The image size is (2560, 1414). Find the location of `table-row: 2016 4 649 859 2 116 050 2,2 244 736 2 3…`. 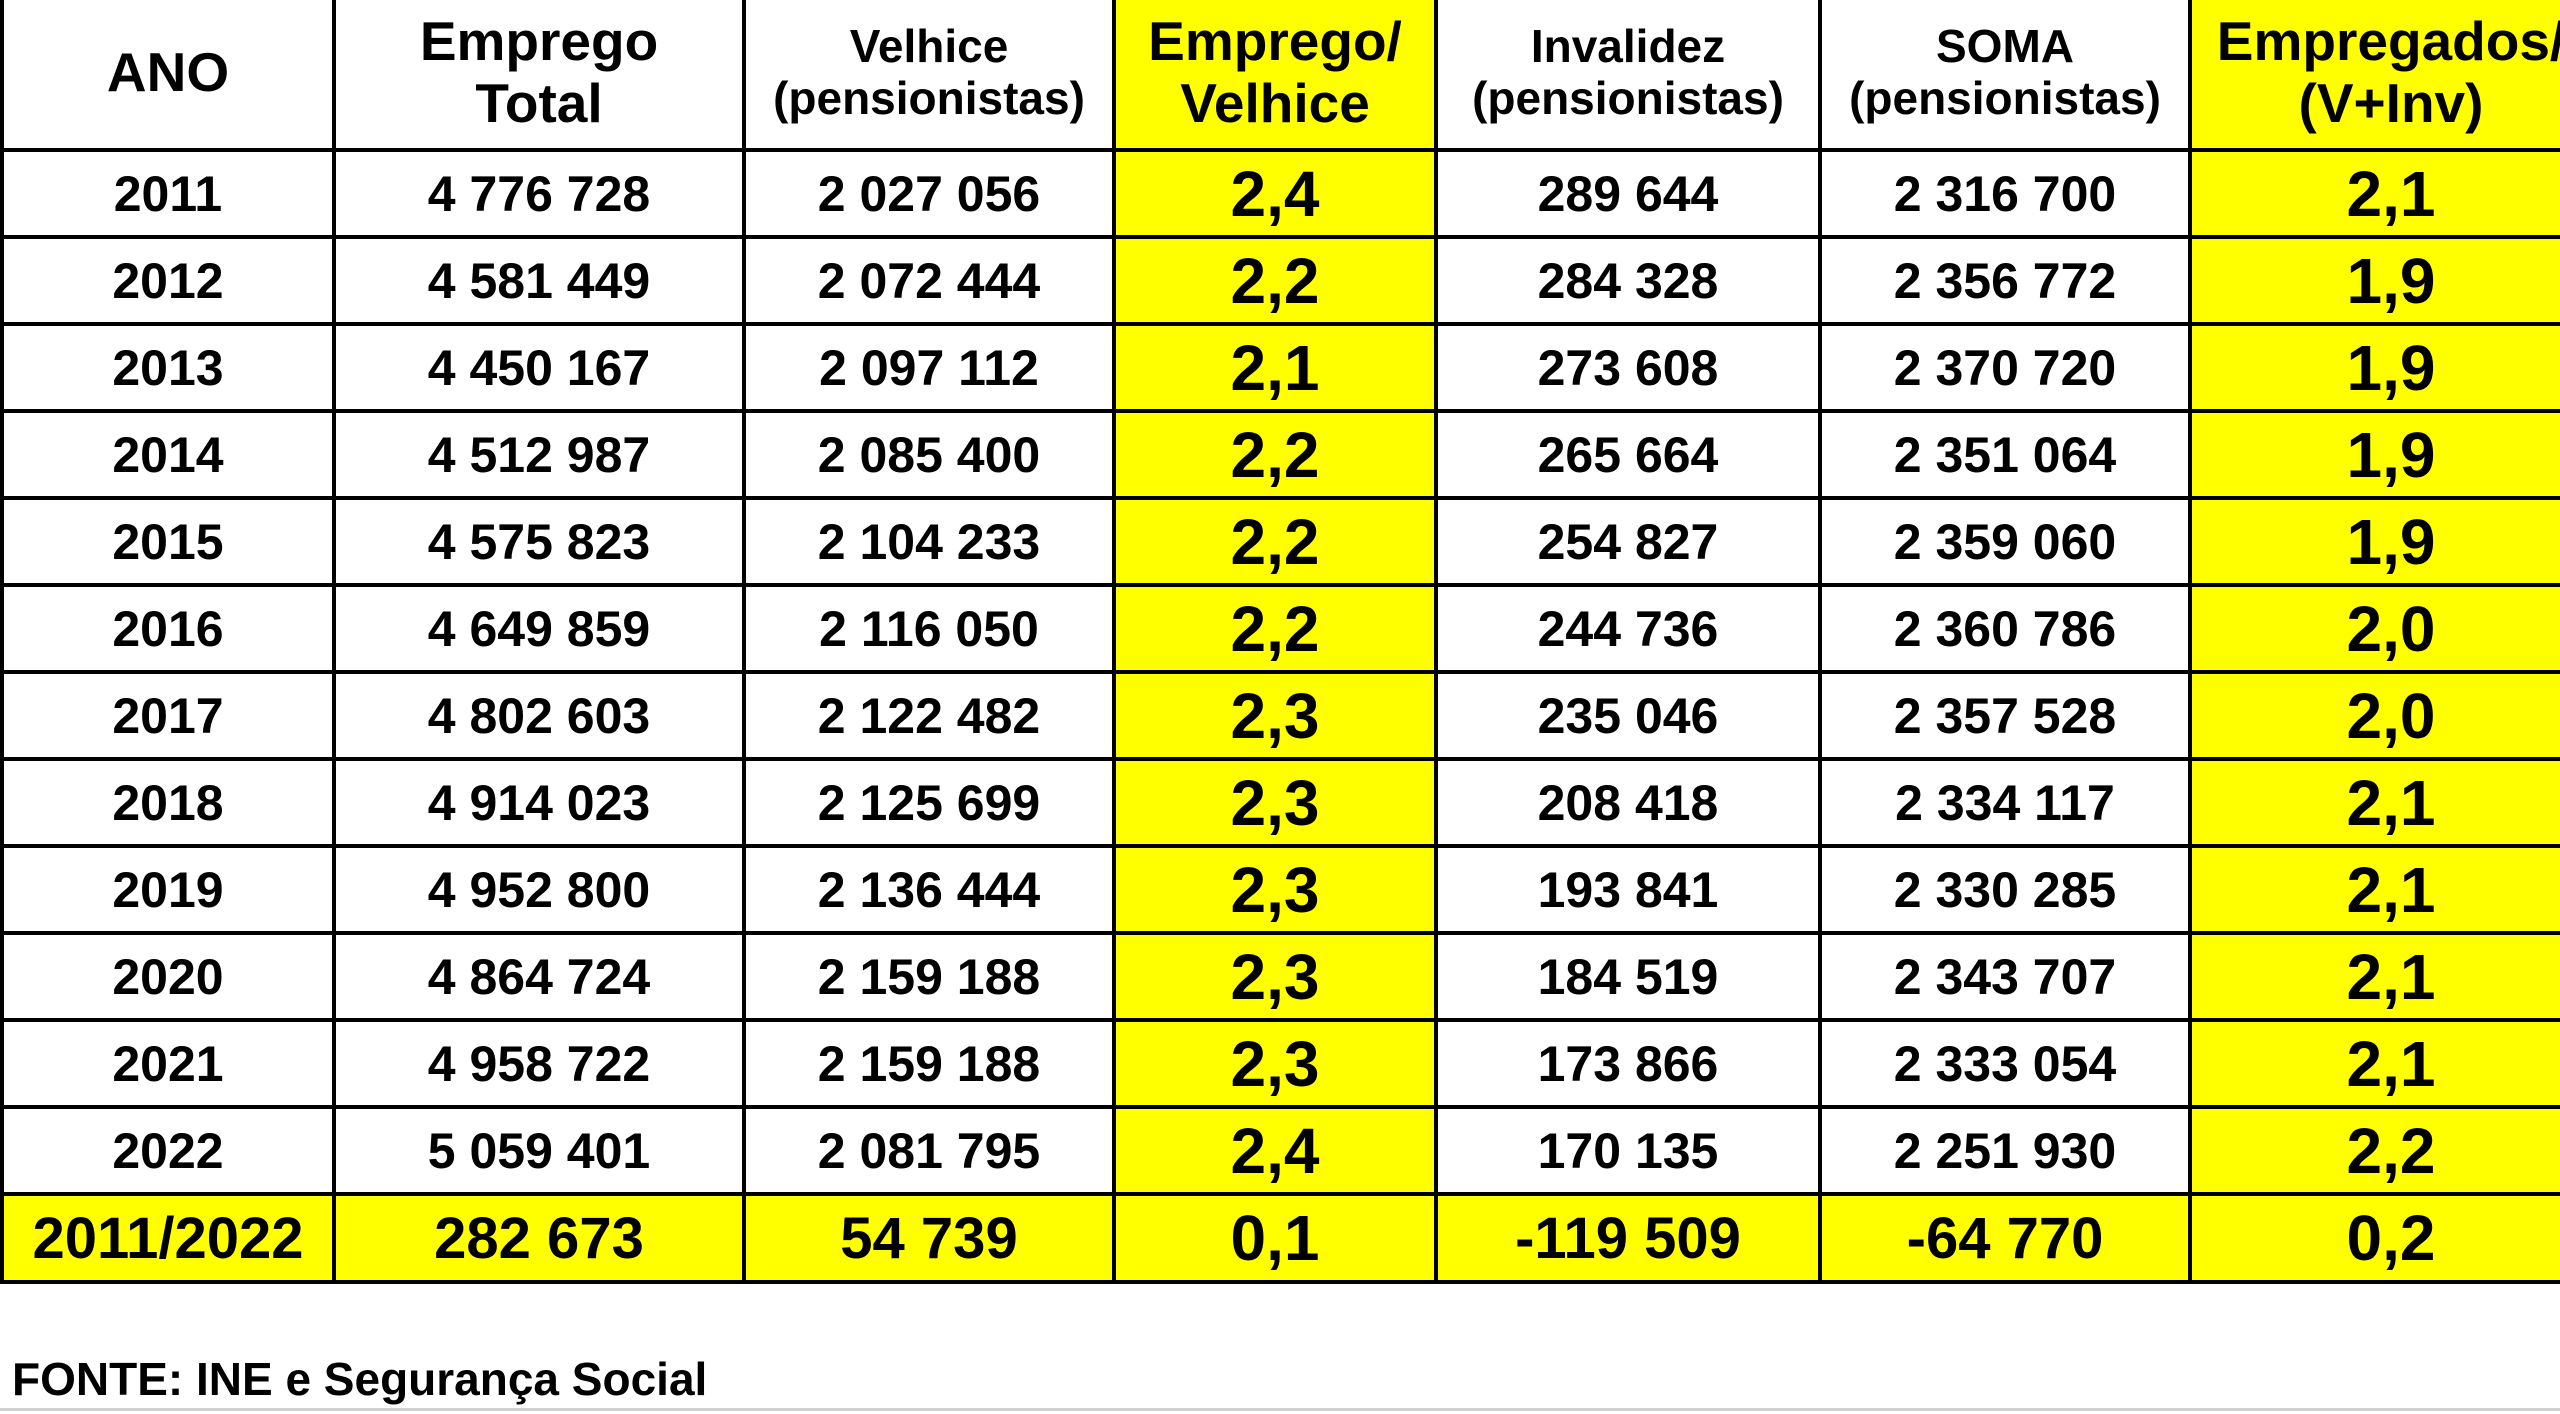

table-row: 2016 4 649 859 2 116 050 2,2 244 736 2 3… is located at coordinates (1280, 628).